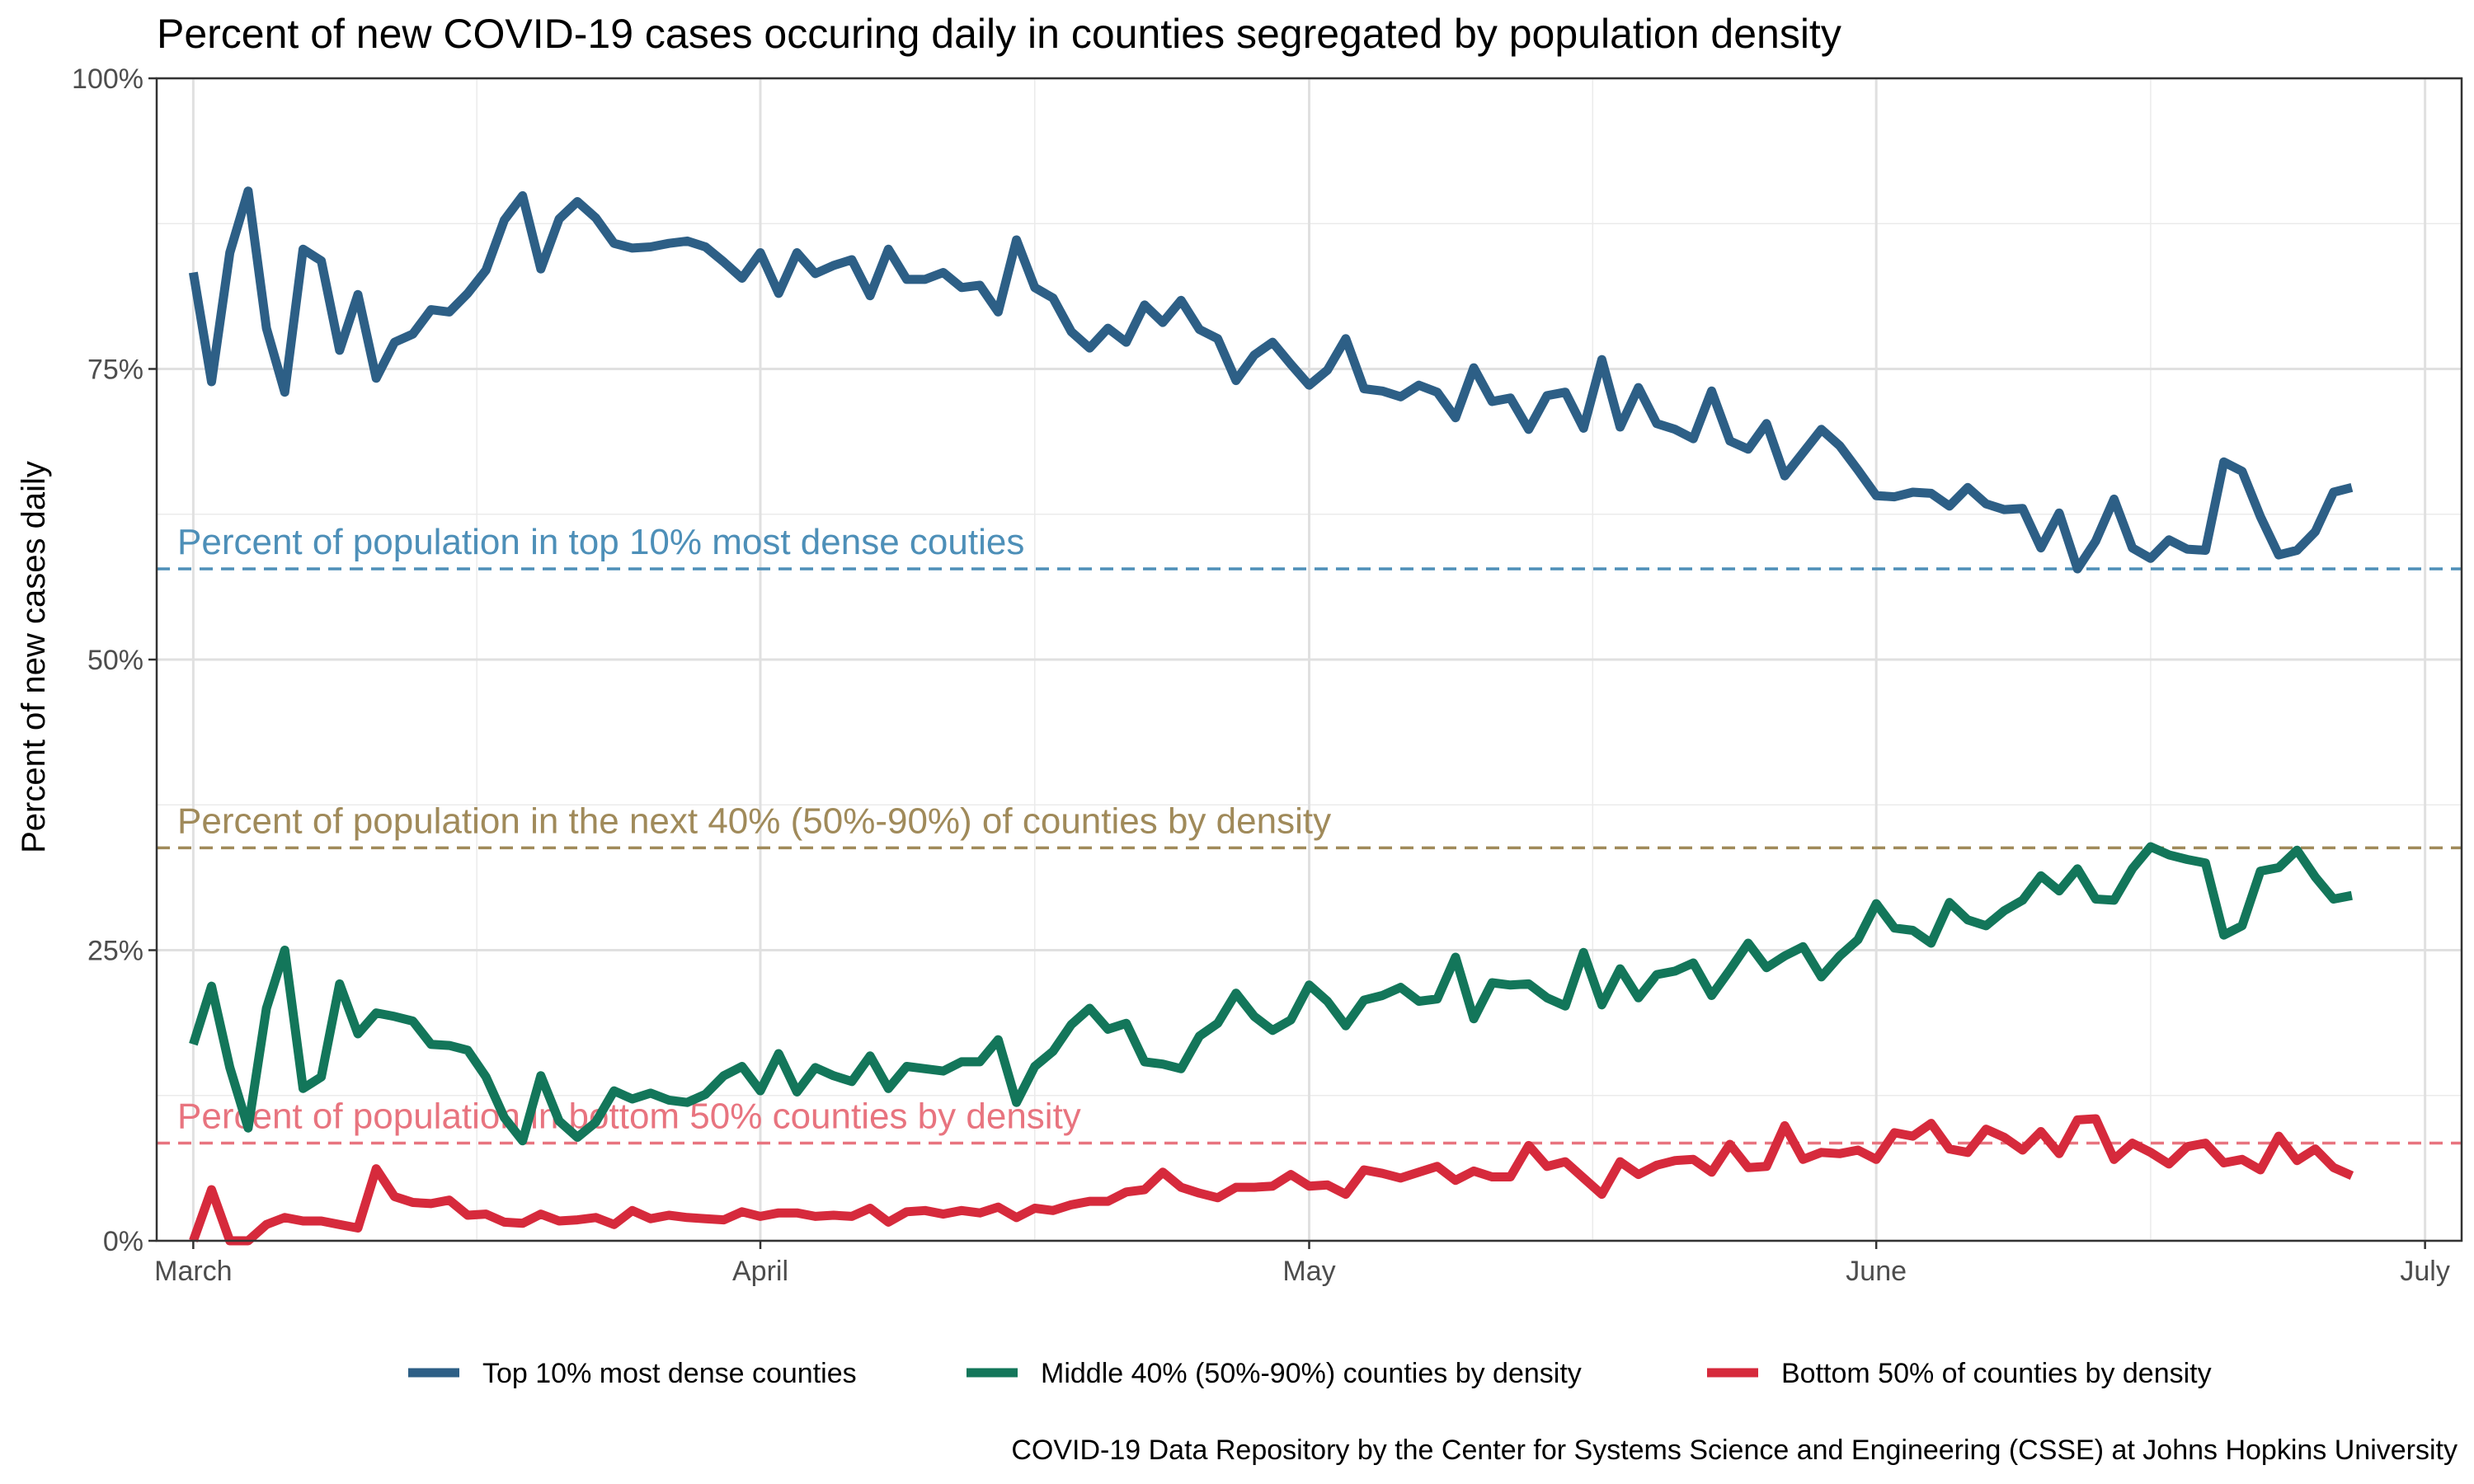 Image resolution: width=2474 pixels, height=1484 pixels. Describe the element at coordinates (2424, 1271) in the screenshot. I see `x-tick-label: July` at that location.